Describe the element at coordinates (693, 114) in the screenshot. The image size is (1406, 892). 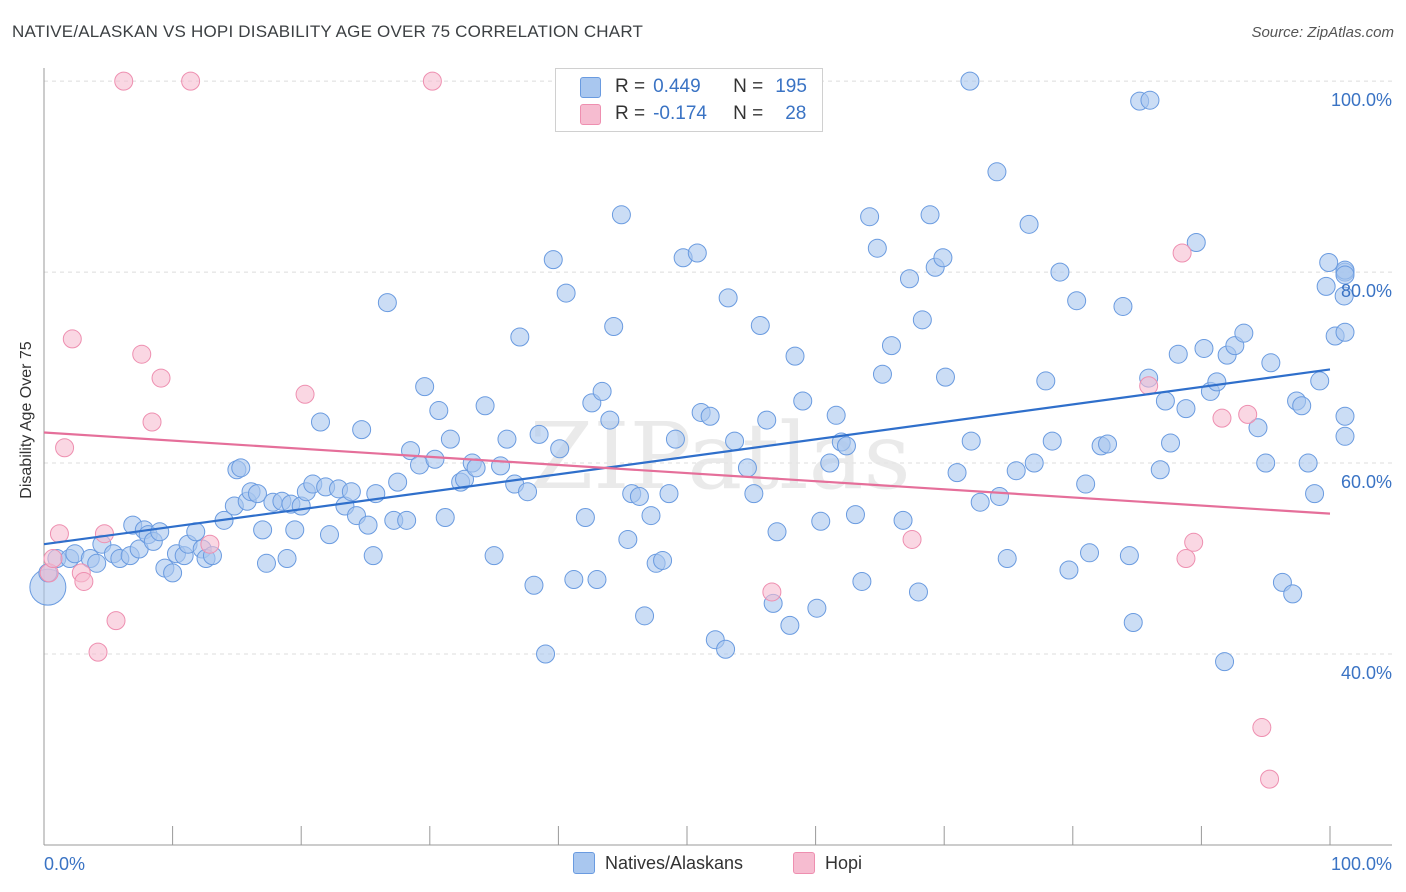
I see `legend-row-hopi: R = -0.174 N = 28` at that location.